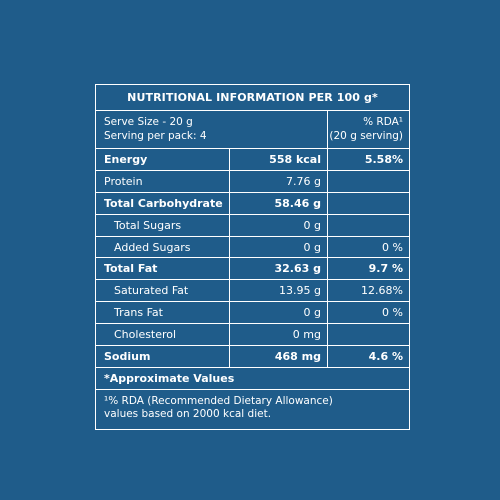  Describe the element at coordinates (163, 225) in the screenshot. I see `nutrient-name: Total Sugars` at that location.